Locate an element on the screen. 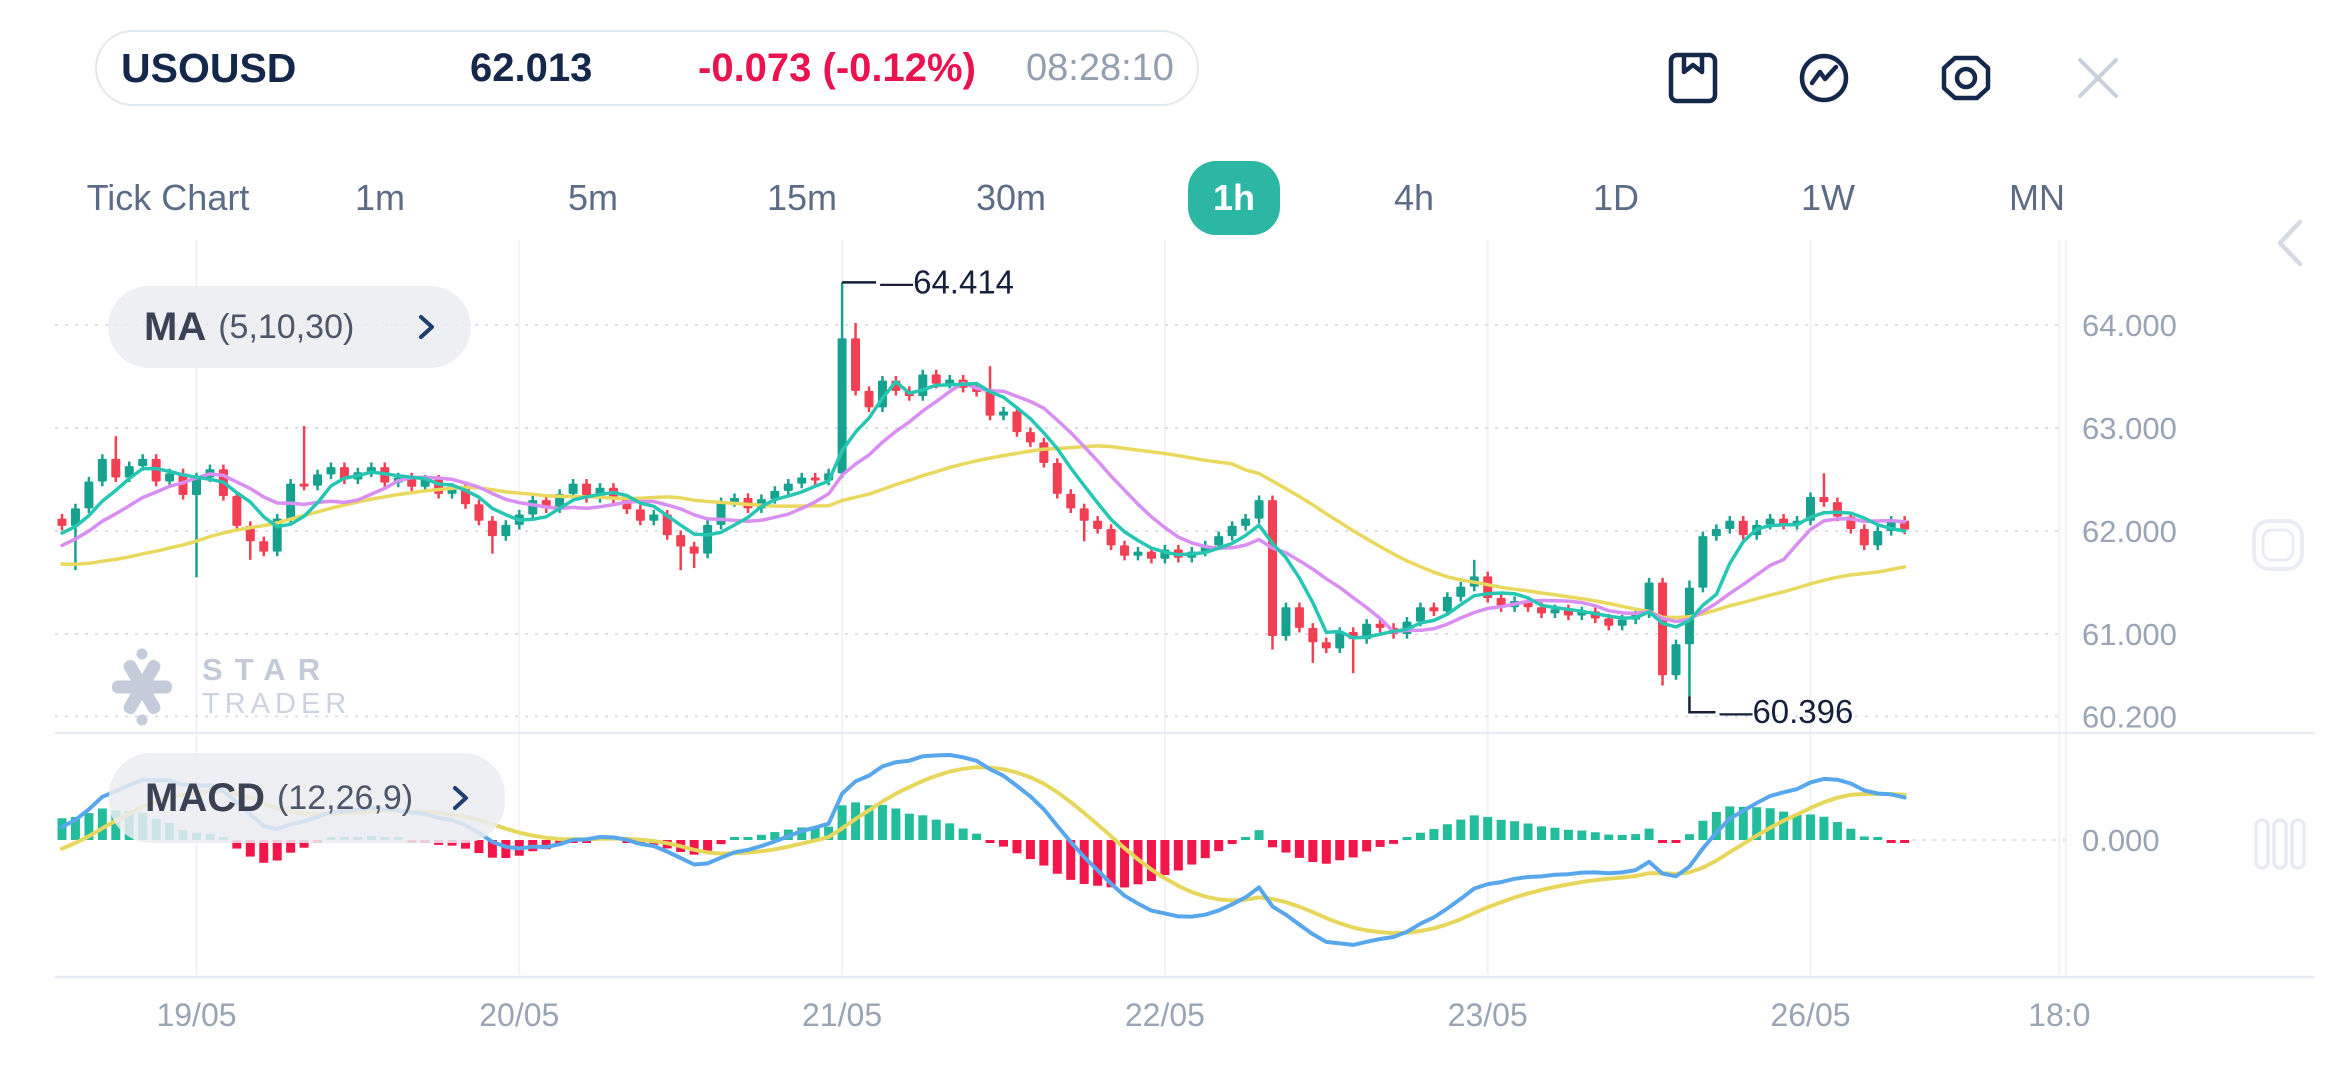 This screenshot has width=2340, height=1080. panel-collapse-chevron-icon is located at coordinates (2290, 243).